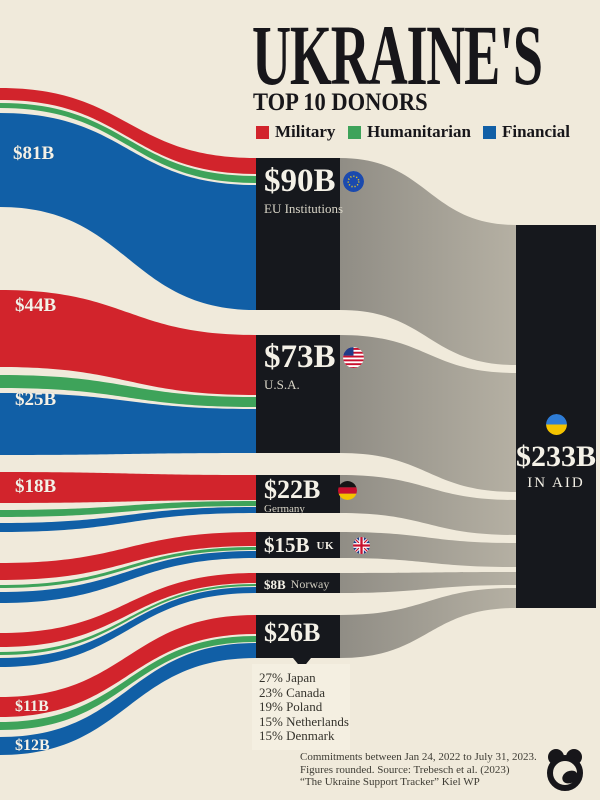  What do you see at coordinates (305, 131) in the screenshot?
I see `legend-label-military: Military` at bounding box center [305, 131].